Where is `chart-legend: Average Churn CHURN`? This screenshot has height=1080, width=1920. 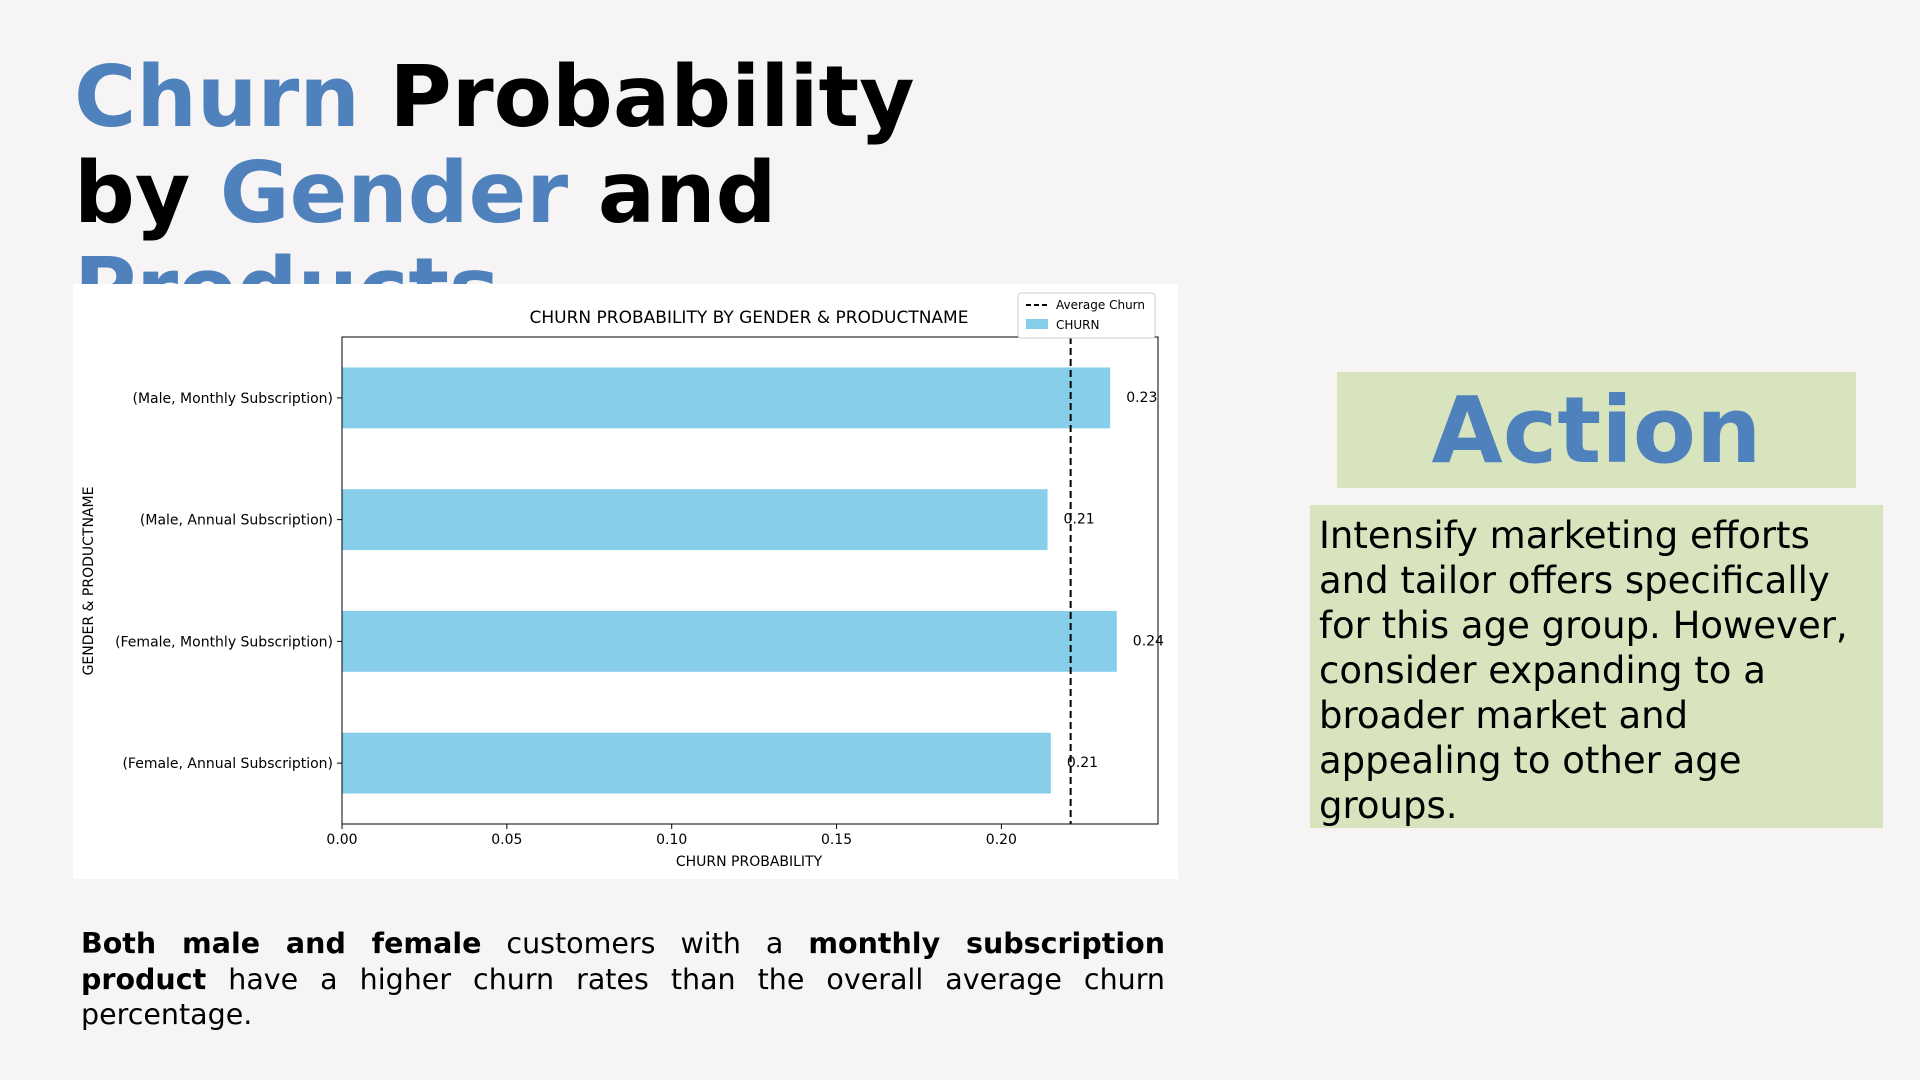
chart-legend: Average Churn CHURN is located at coordinates (1086, 315).